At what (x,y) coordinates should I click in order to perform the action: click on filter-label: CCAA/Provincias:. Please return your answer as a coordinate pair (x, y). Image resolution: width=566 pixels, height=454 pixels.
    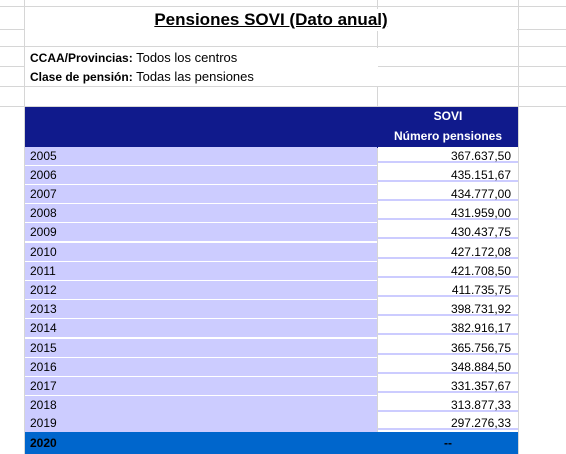
    Looking at the image, I should click on (81, 58).